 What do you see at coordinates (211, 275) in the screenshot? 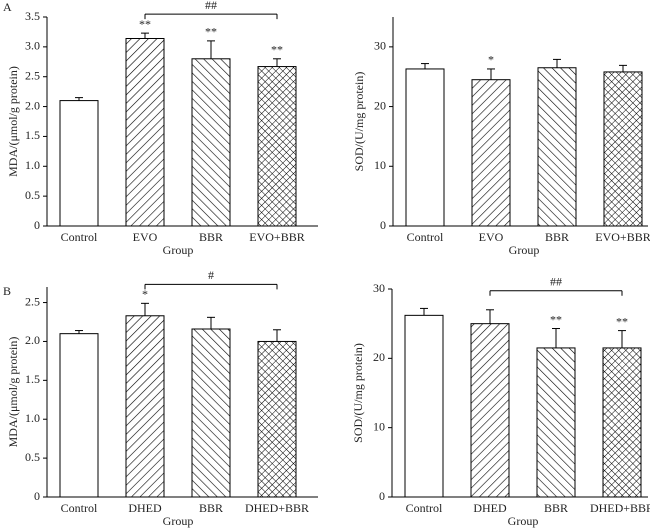
I see `bracket-label: #` at bounding box center [211, 275].